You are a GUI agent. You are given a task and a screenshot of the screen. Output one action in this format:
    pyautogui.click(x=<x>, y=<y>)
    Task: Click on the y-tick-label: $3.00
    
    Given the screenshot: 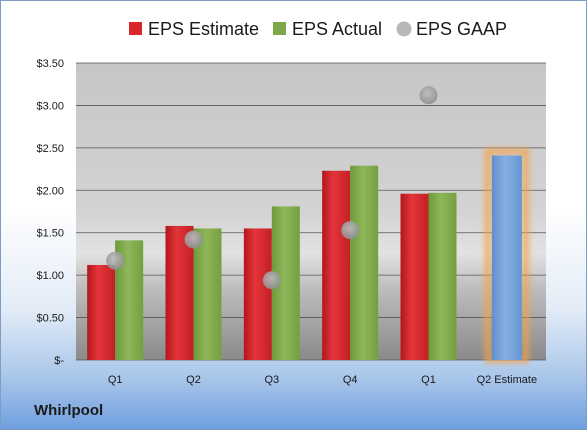 What is the action you would take?
    pyautogui.click(x=50, y=106)
    